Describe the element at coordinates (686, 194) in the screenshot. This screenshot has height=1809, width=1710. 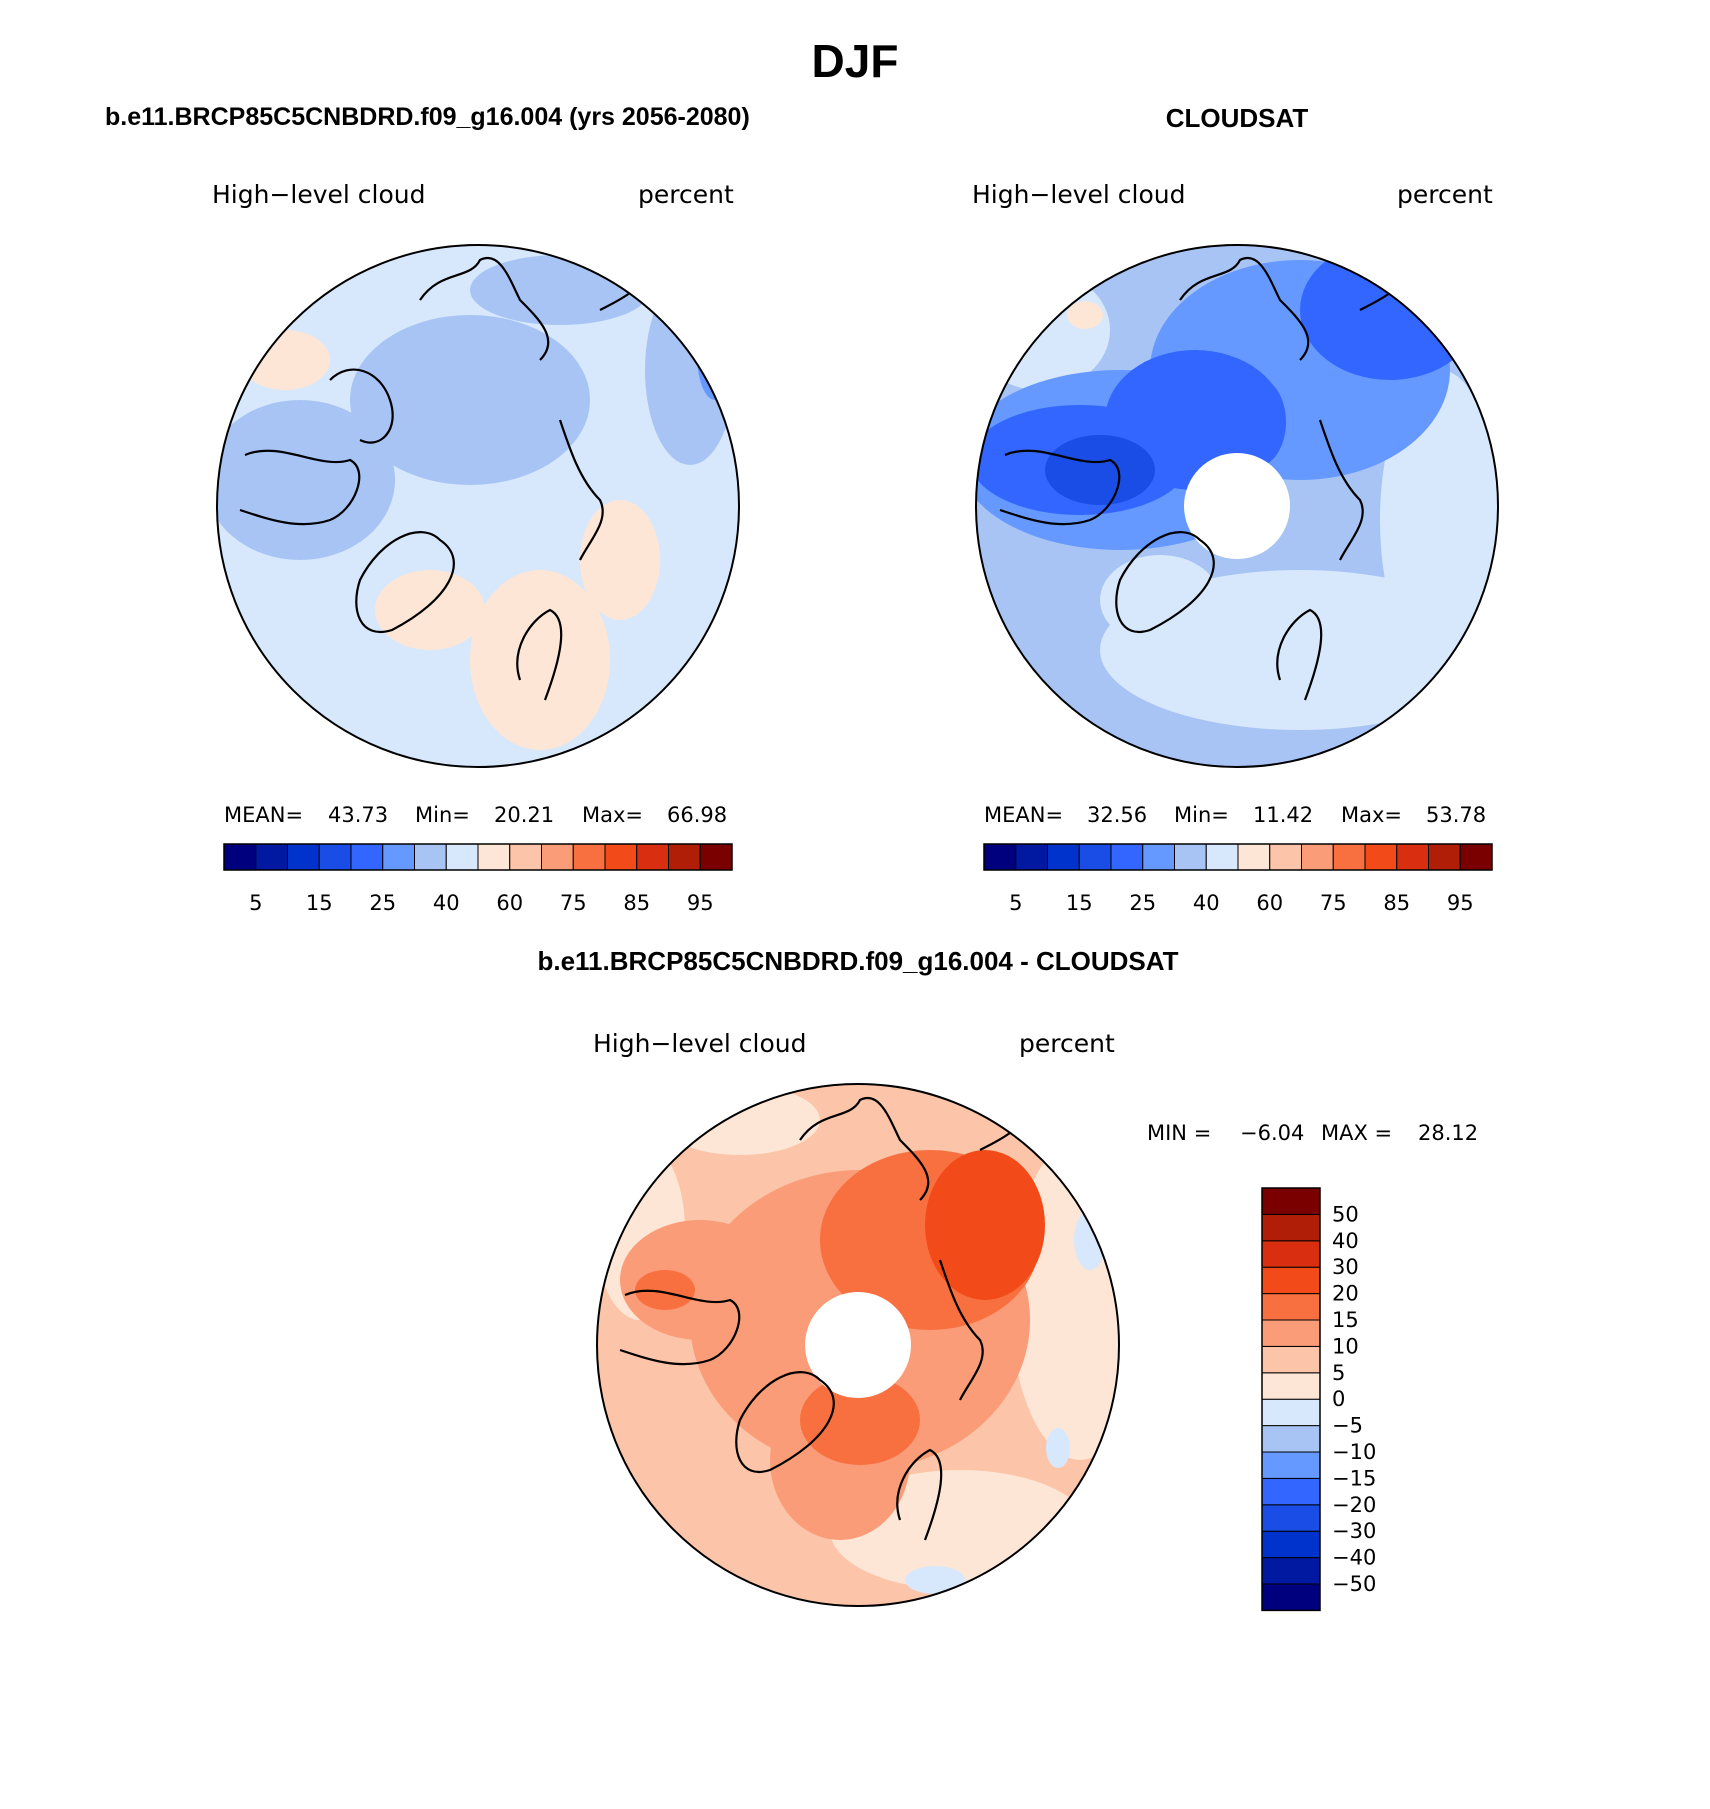
I see `panel-model-units-label: percent` at that location.